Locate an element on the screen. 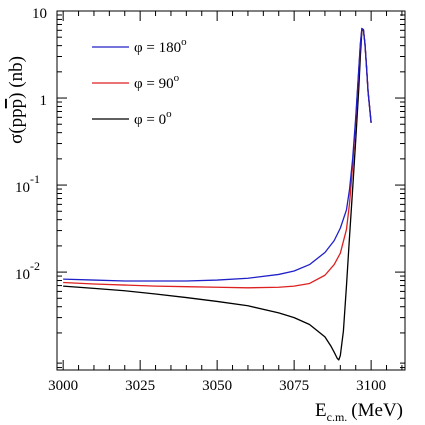 The image size is (425, 425). legend-name: φ = 90 is located at coordinates (154, 84).